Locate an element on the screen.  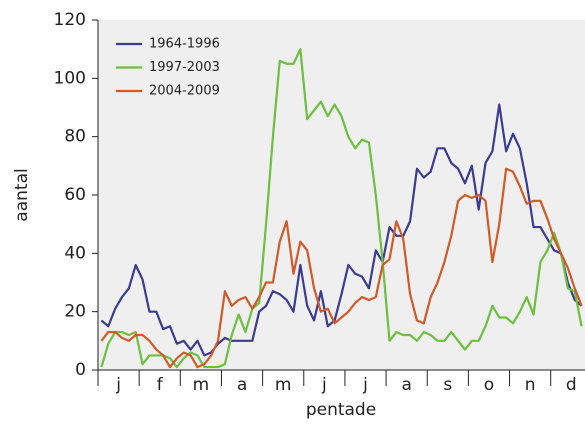
y-tick-label: 80 is located at coordinates (75, 137).